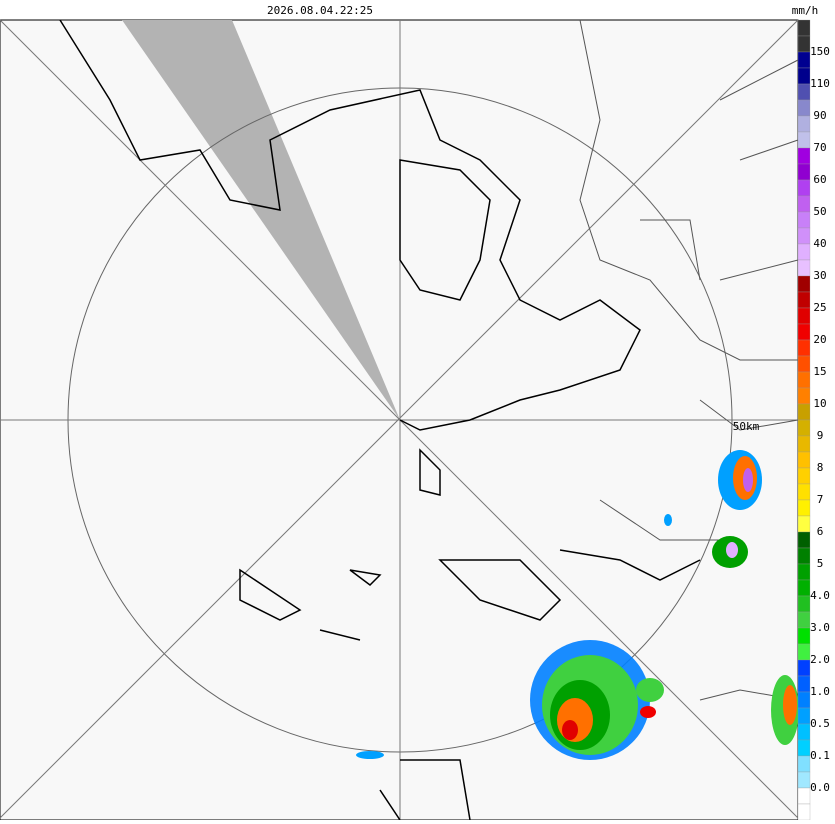 The height and width of the screenshot is (824, 835). What do you see at coordinates (820, 595) in the screenshot?
I see `legend-label: 4.0` at bounding box center [820, 595].